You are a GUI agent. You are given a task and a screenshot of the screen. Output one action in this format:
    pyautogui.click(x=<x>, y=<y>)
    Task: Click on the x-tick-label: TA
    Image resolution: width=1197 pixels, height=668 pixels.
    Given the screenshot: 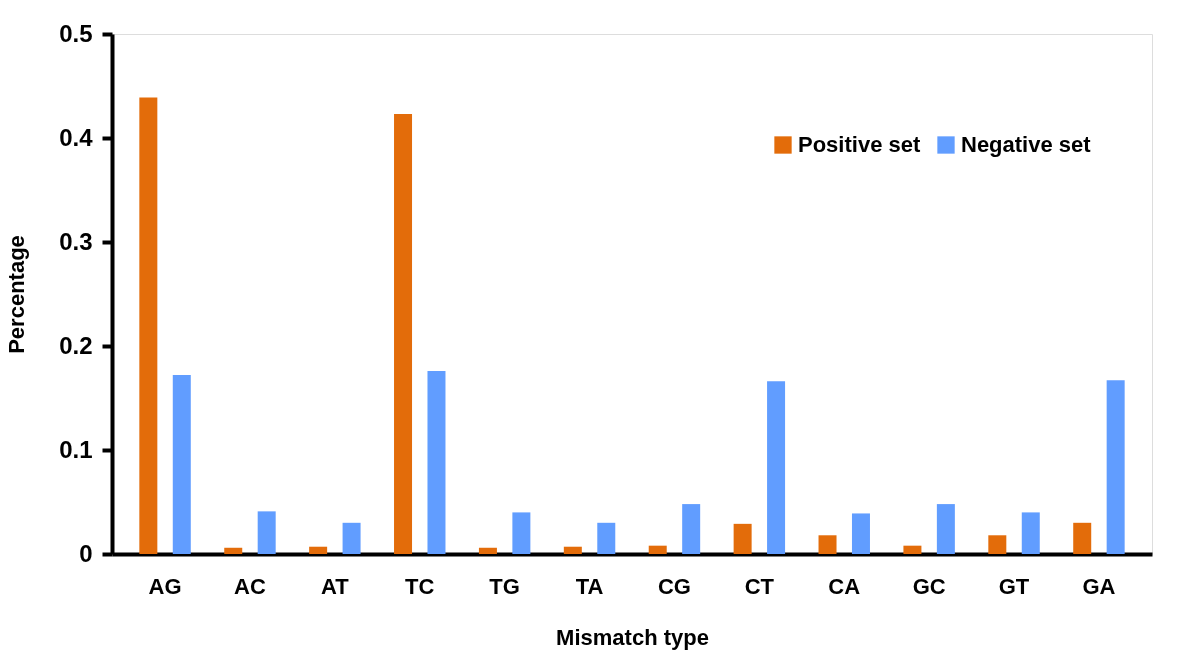 What is the action you would take?
    pyautogui.click(x=589, y=586)
    